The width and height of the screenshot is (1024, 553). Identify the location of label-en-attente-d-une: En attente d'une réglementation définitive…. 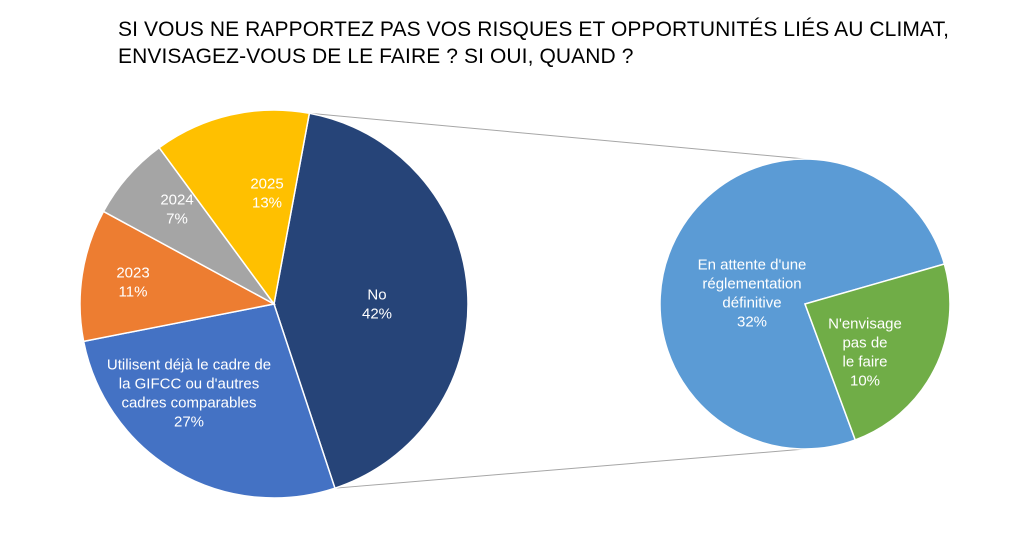
(752, 294).